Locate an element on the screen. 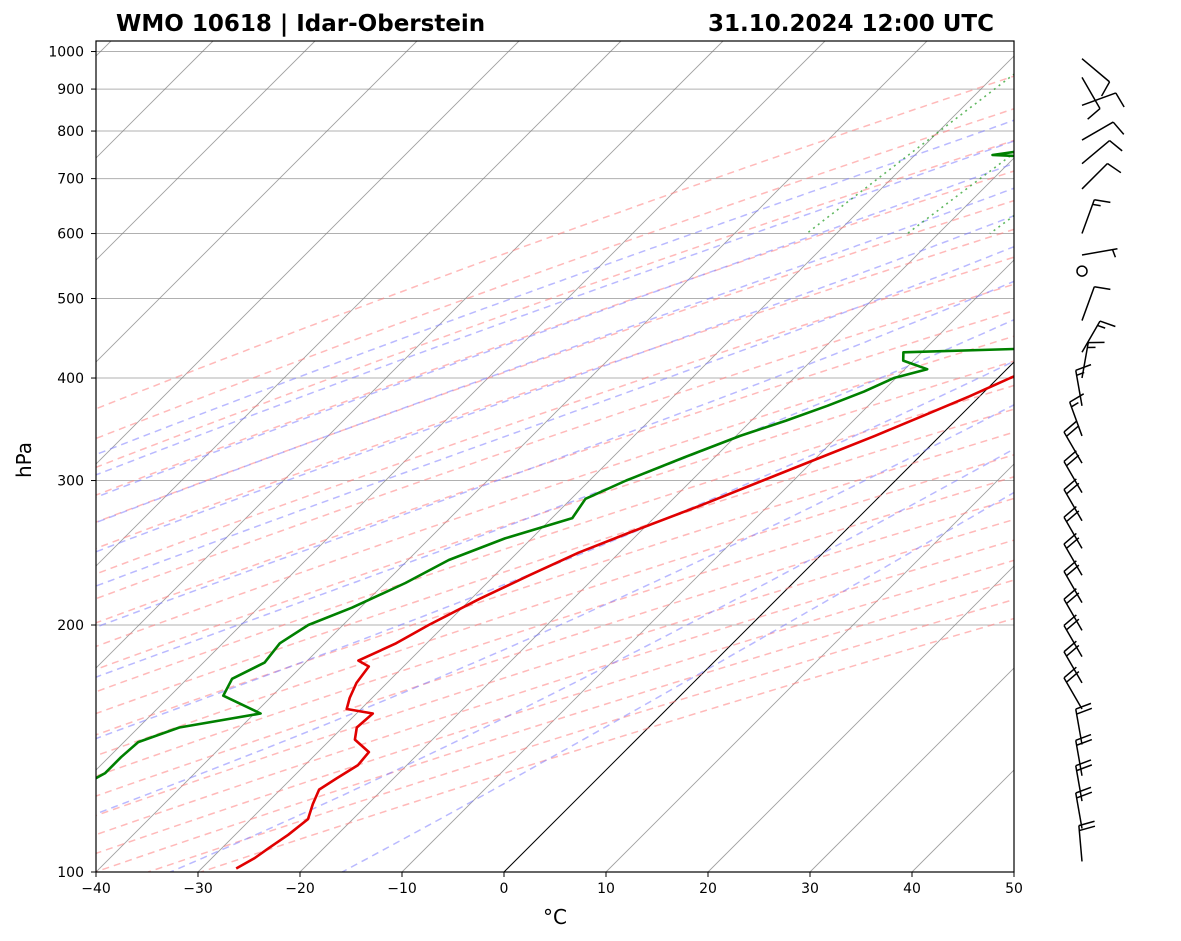  x-tick-label: 20 is located at coordinates (708, 889).